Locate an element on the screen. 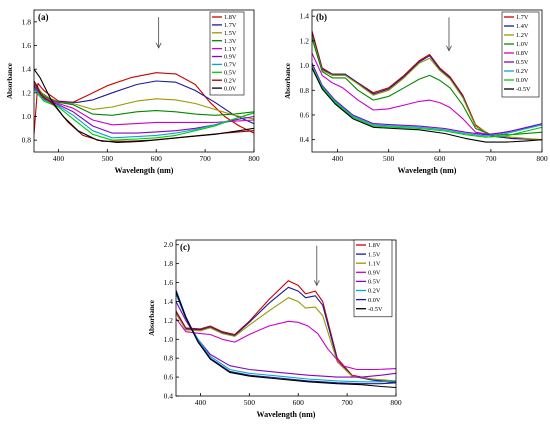 Image resolution: width=550 pixels, height=424 pixels. panel-c-y-tick-label-3: 1.0 is located at coordinates (169, 339).